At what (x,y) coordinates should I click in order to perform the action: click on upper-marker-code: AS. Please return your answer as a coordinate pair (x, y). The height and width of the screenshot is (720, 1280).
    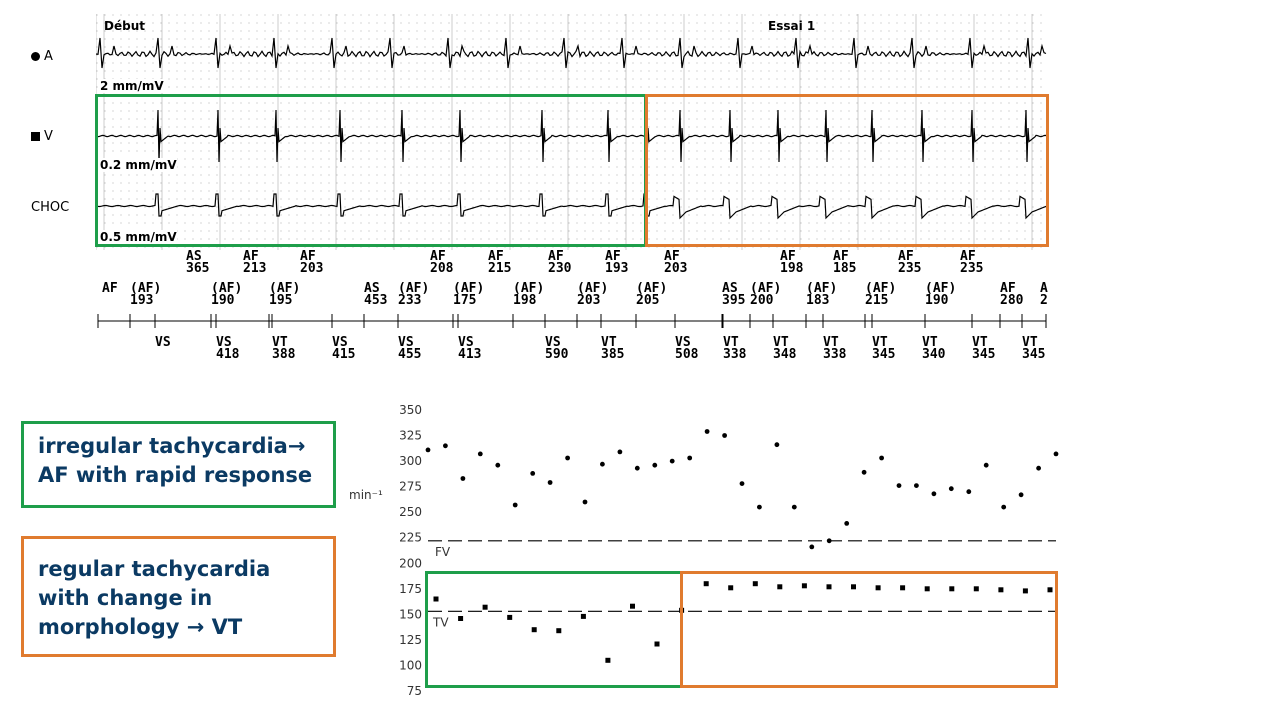
    Looking at the image, I should click on (194, 256).